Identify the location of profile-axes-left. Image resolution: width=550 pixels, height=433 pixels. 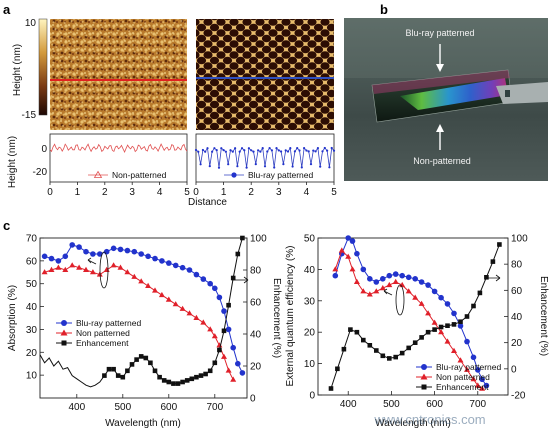
(118, 158).